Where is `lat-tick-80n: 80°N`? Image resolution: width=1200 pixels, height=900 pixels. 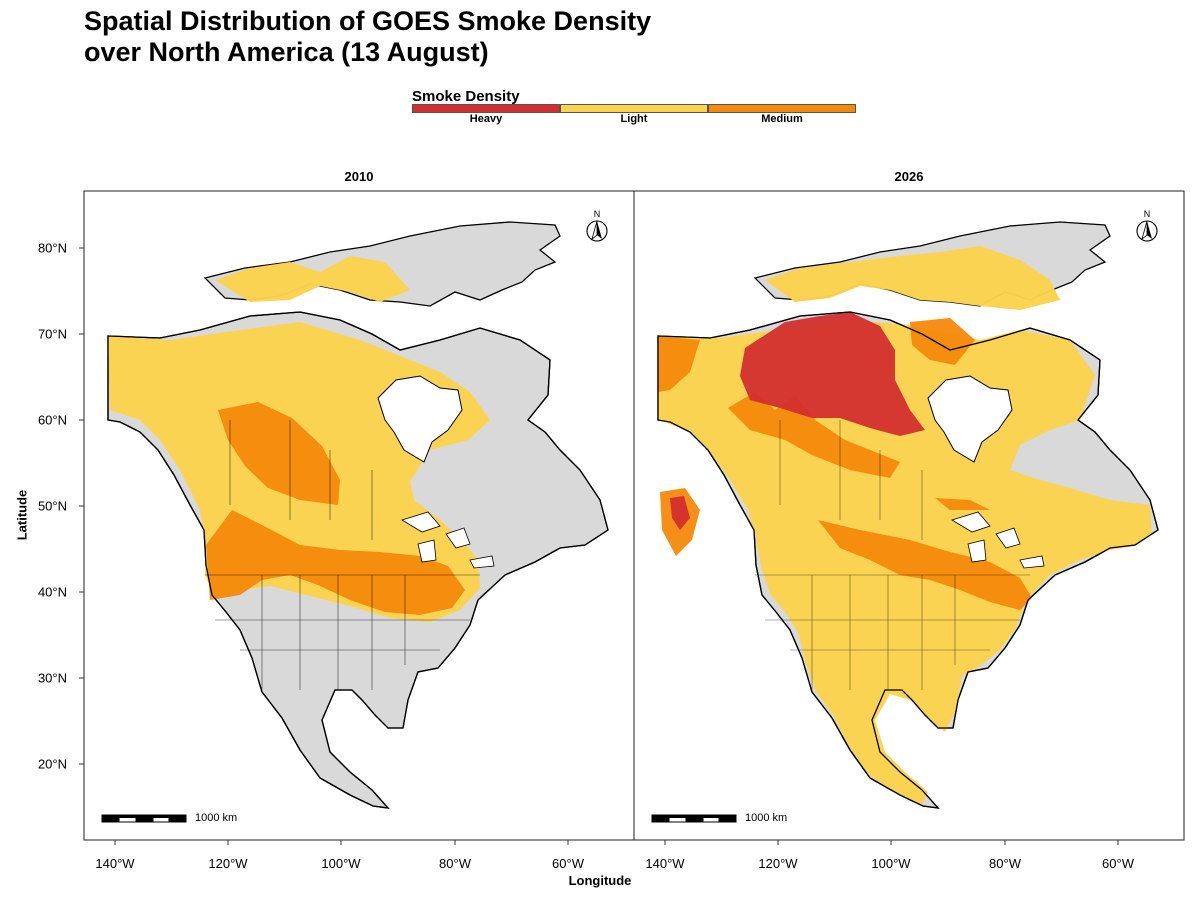
lat-tick-80n: 80°N is located at coordinates (52, 248).